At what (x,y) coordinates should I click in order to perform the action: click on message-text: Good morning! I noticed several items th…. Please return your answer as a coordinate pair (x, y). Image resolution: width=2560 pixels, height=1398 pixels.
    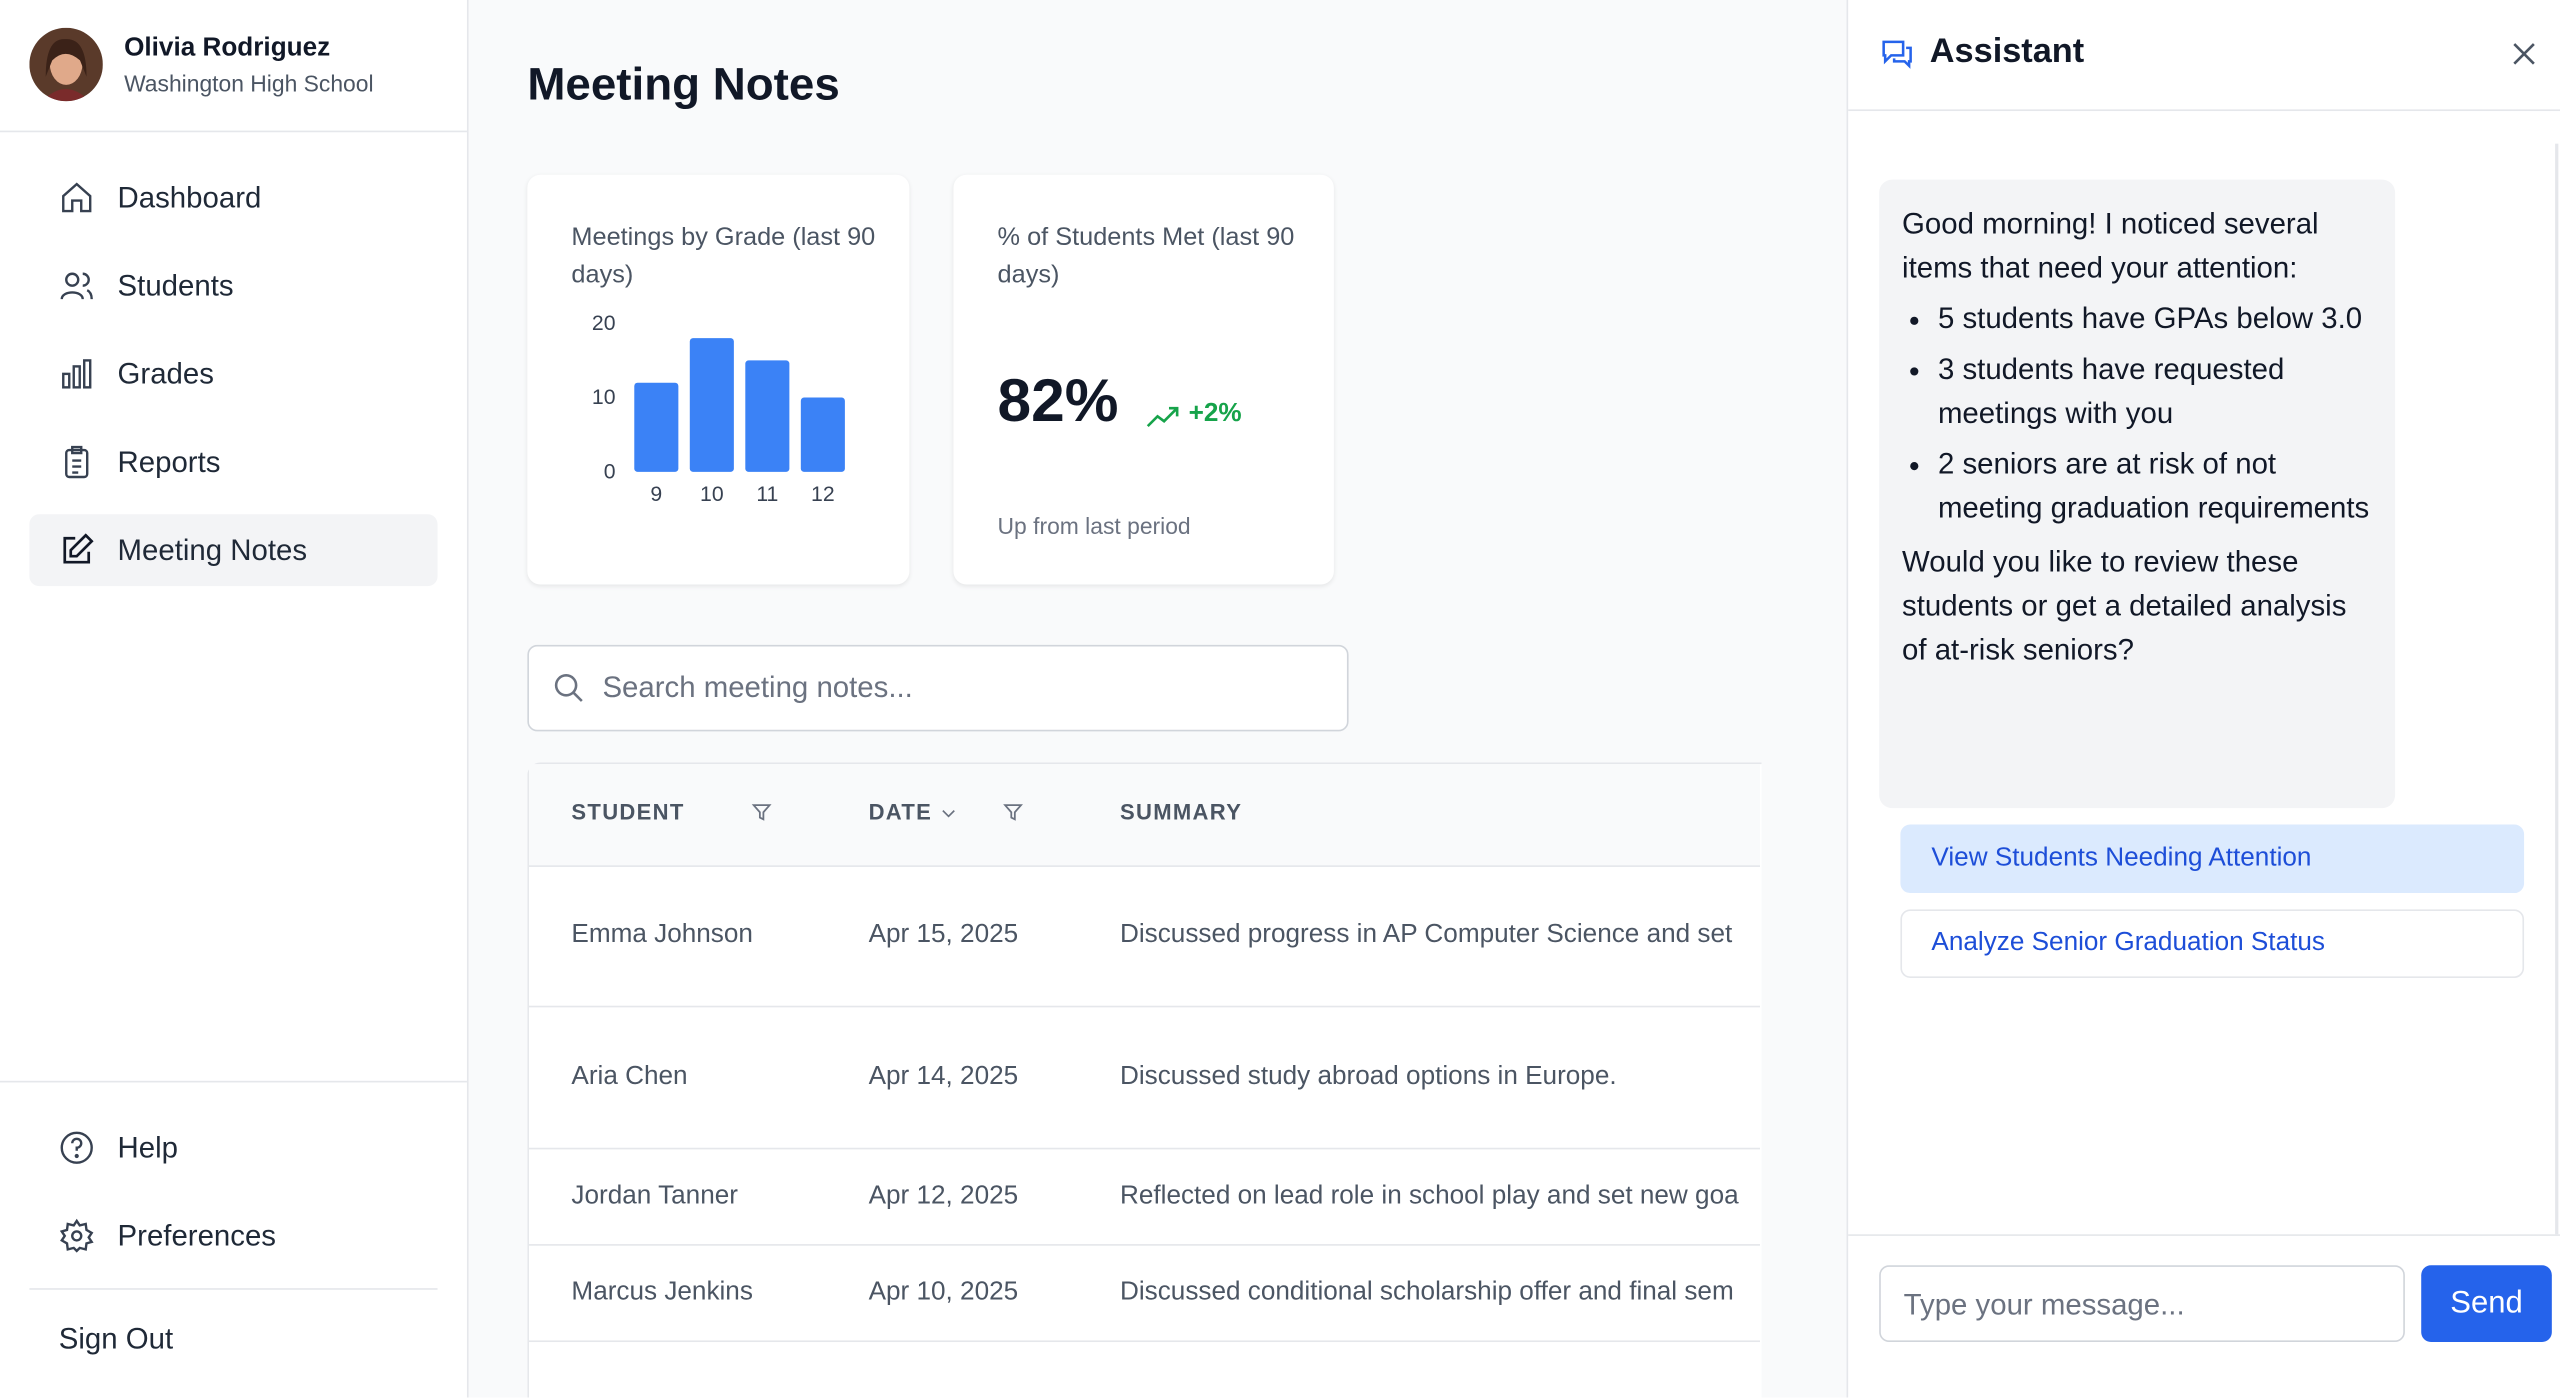
    Looking at the image, I should click on (2110, 246).